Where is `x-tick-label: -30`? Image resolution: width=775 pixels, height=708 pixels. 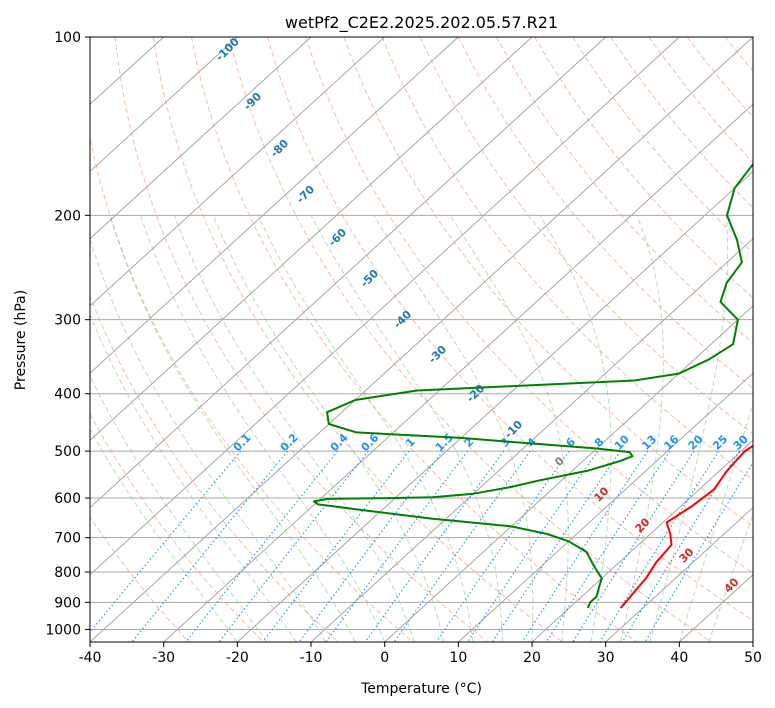 x-tick-label: -30 is located at coordinates (163, 658).